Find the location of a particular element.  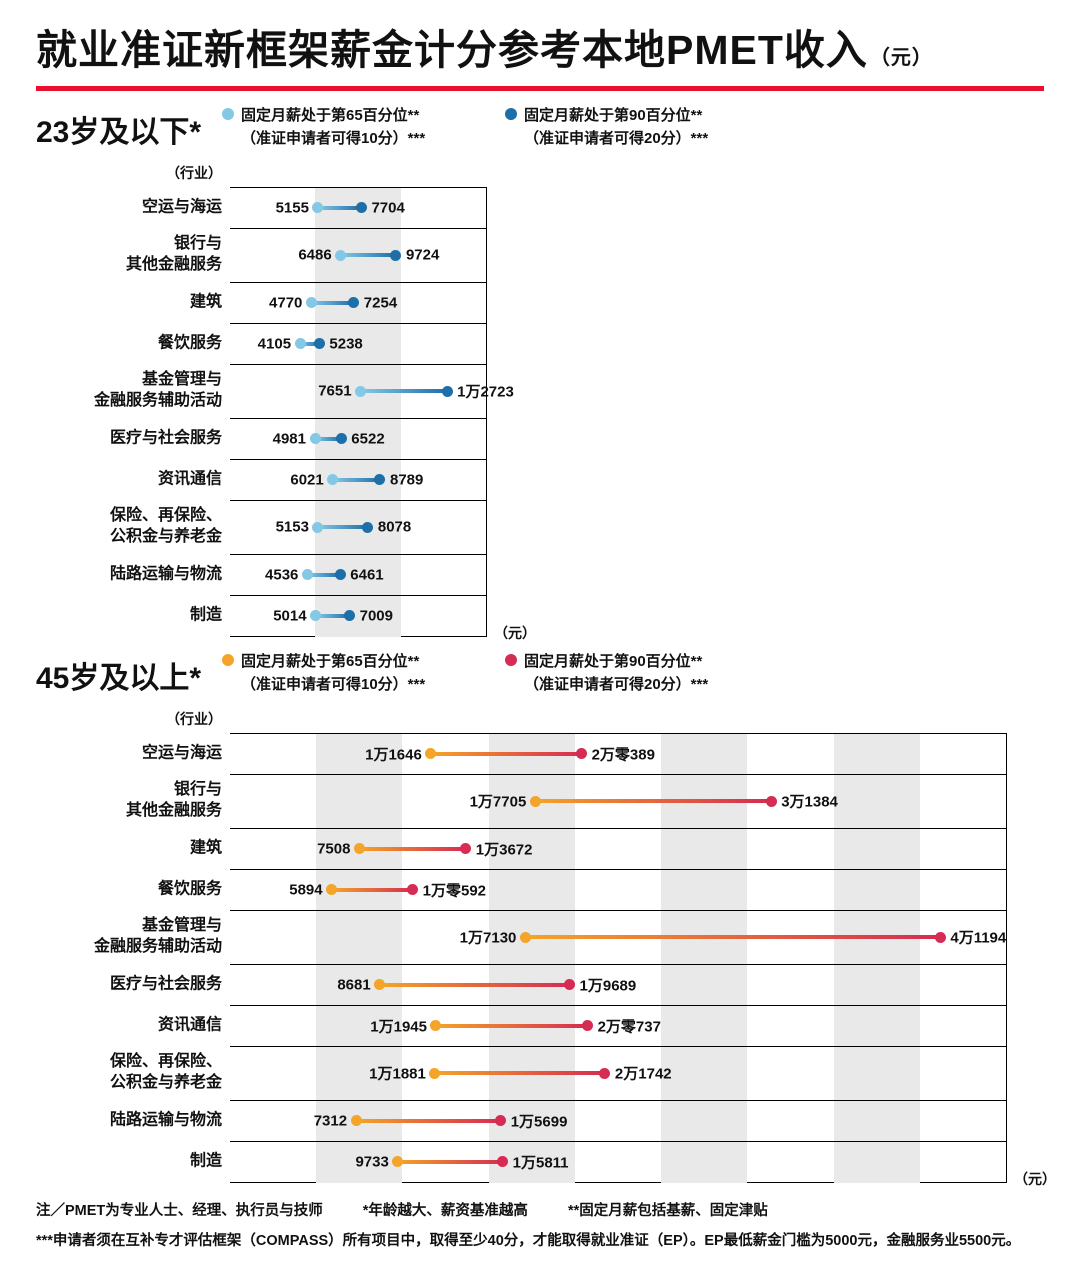

p65-value-label: 1万1945 is located at coordinates (398, 1026).